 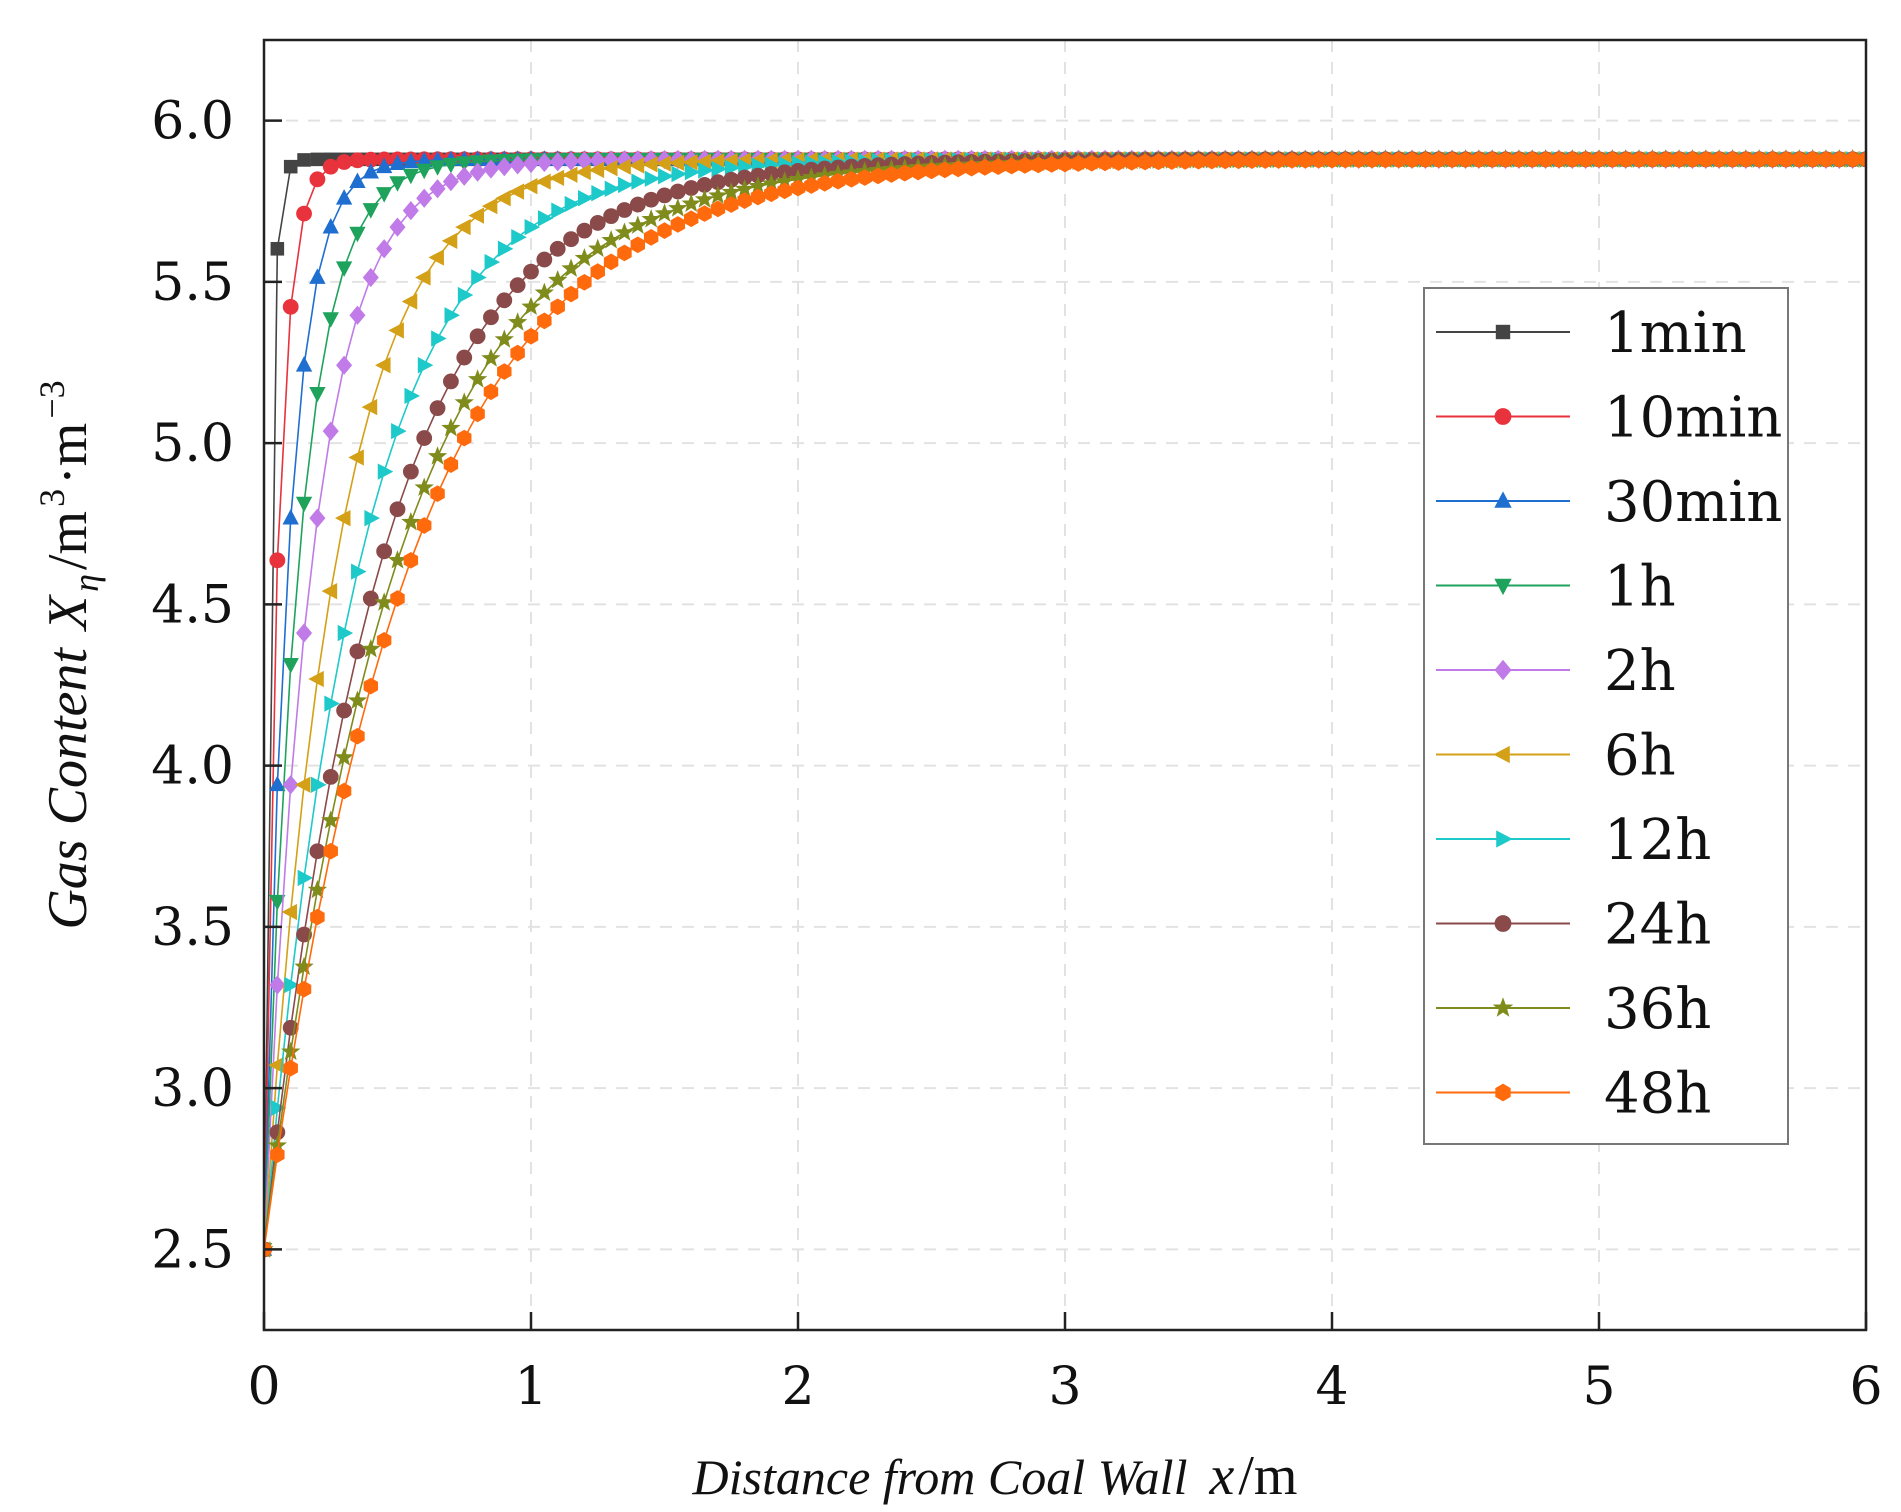 I want to click on y-axis-title-text: Gas Content, so click(x=68, y=788).